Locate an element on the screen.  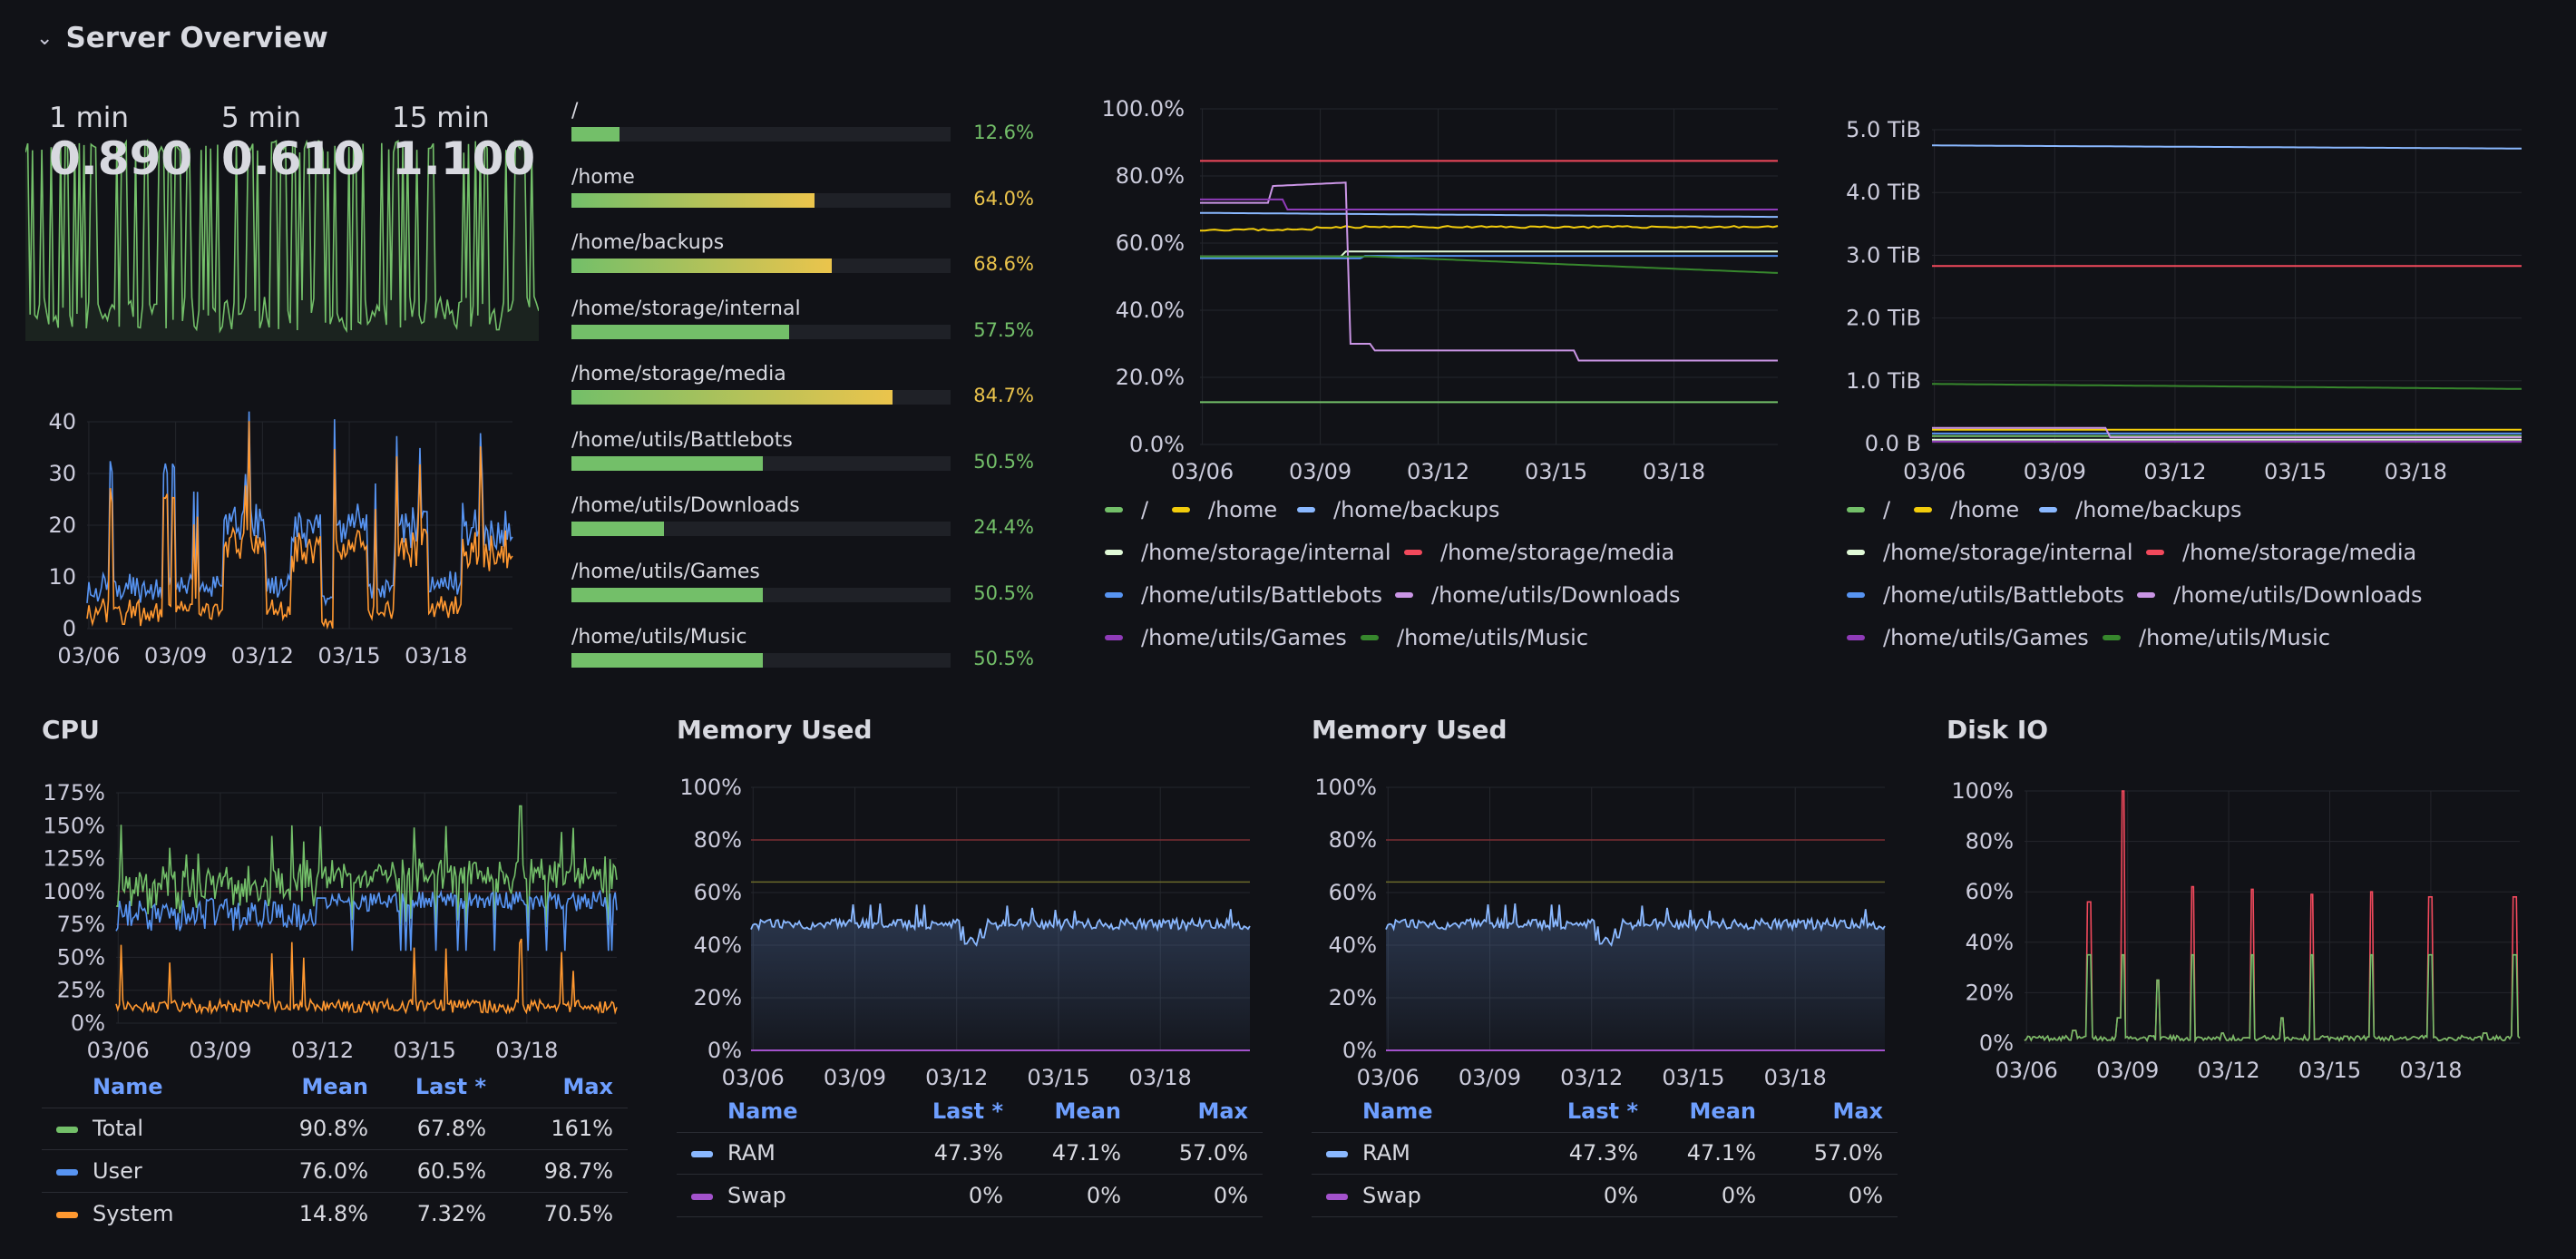
diskbytes-xtick: 03/18 is located at coordinates (2416, 472).